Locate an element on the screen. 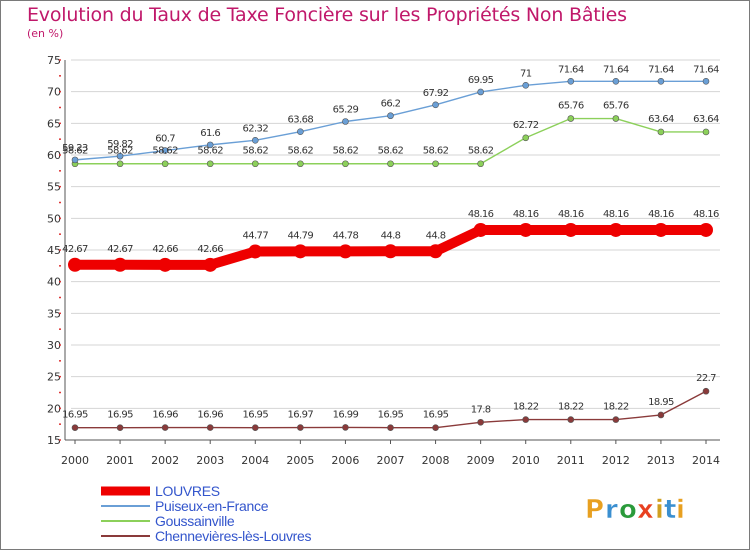 The height and width of the screenshot is (550, 750). logo-letter: r is located at coordinates (611, 510).